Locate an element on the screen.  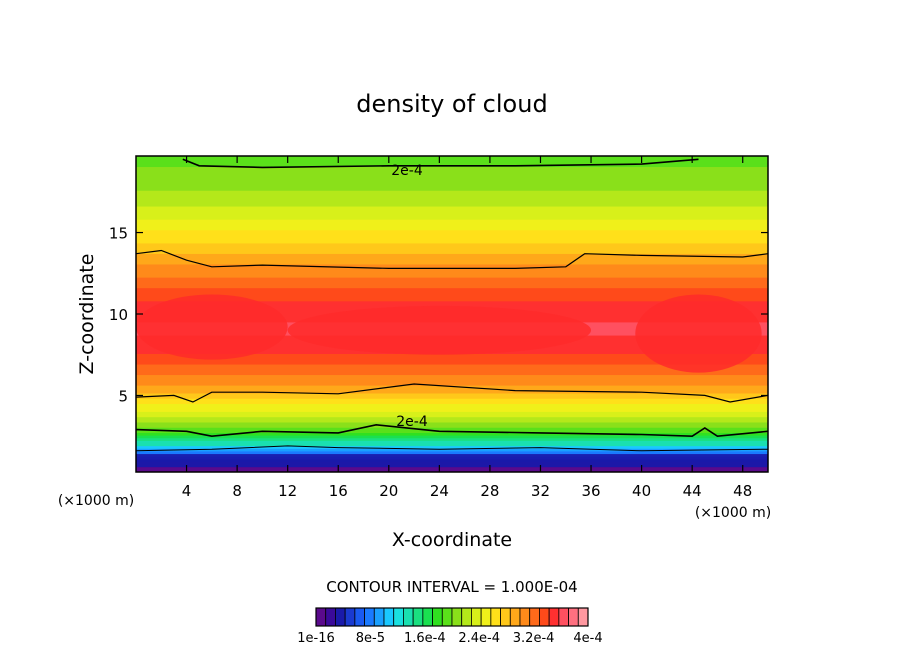
colorbar-labels: 1e-16 8e-5 1.6e-4 2.4e-4 3.2e-4 4e-4 is located at coordinates (449, 638).